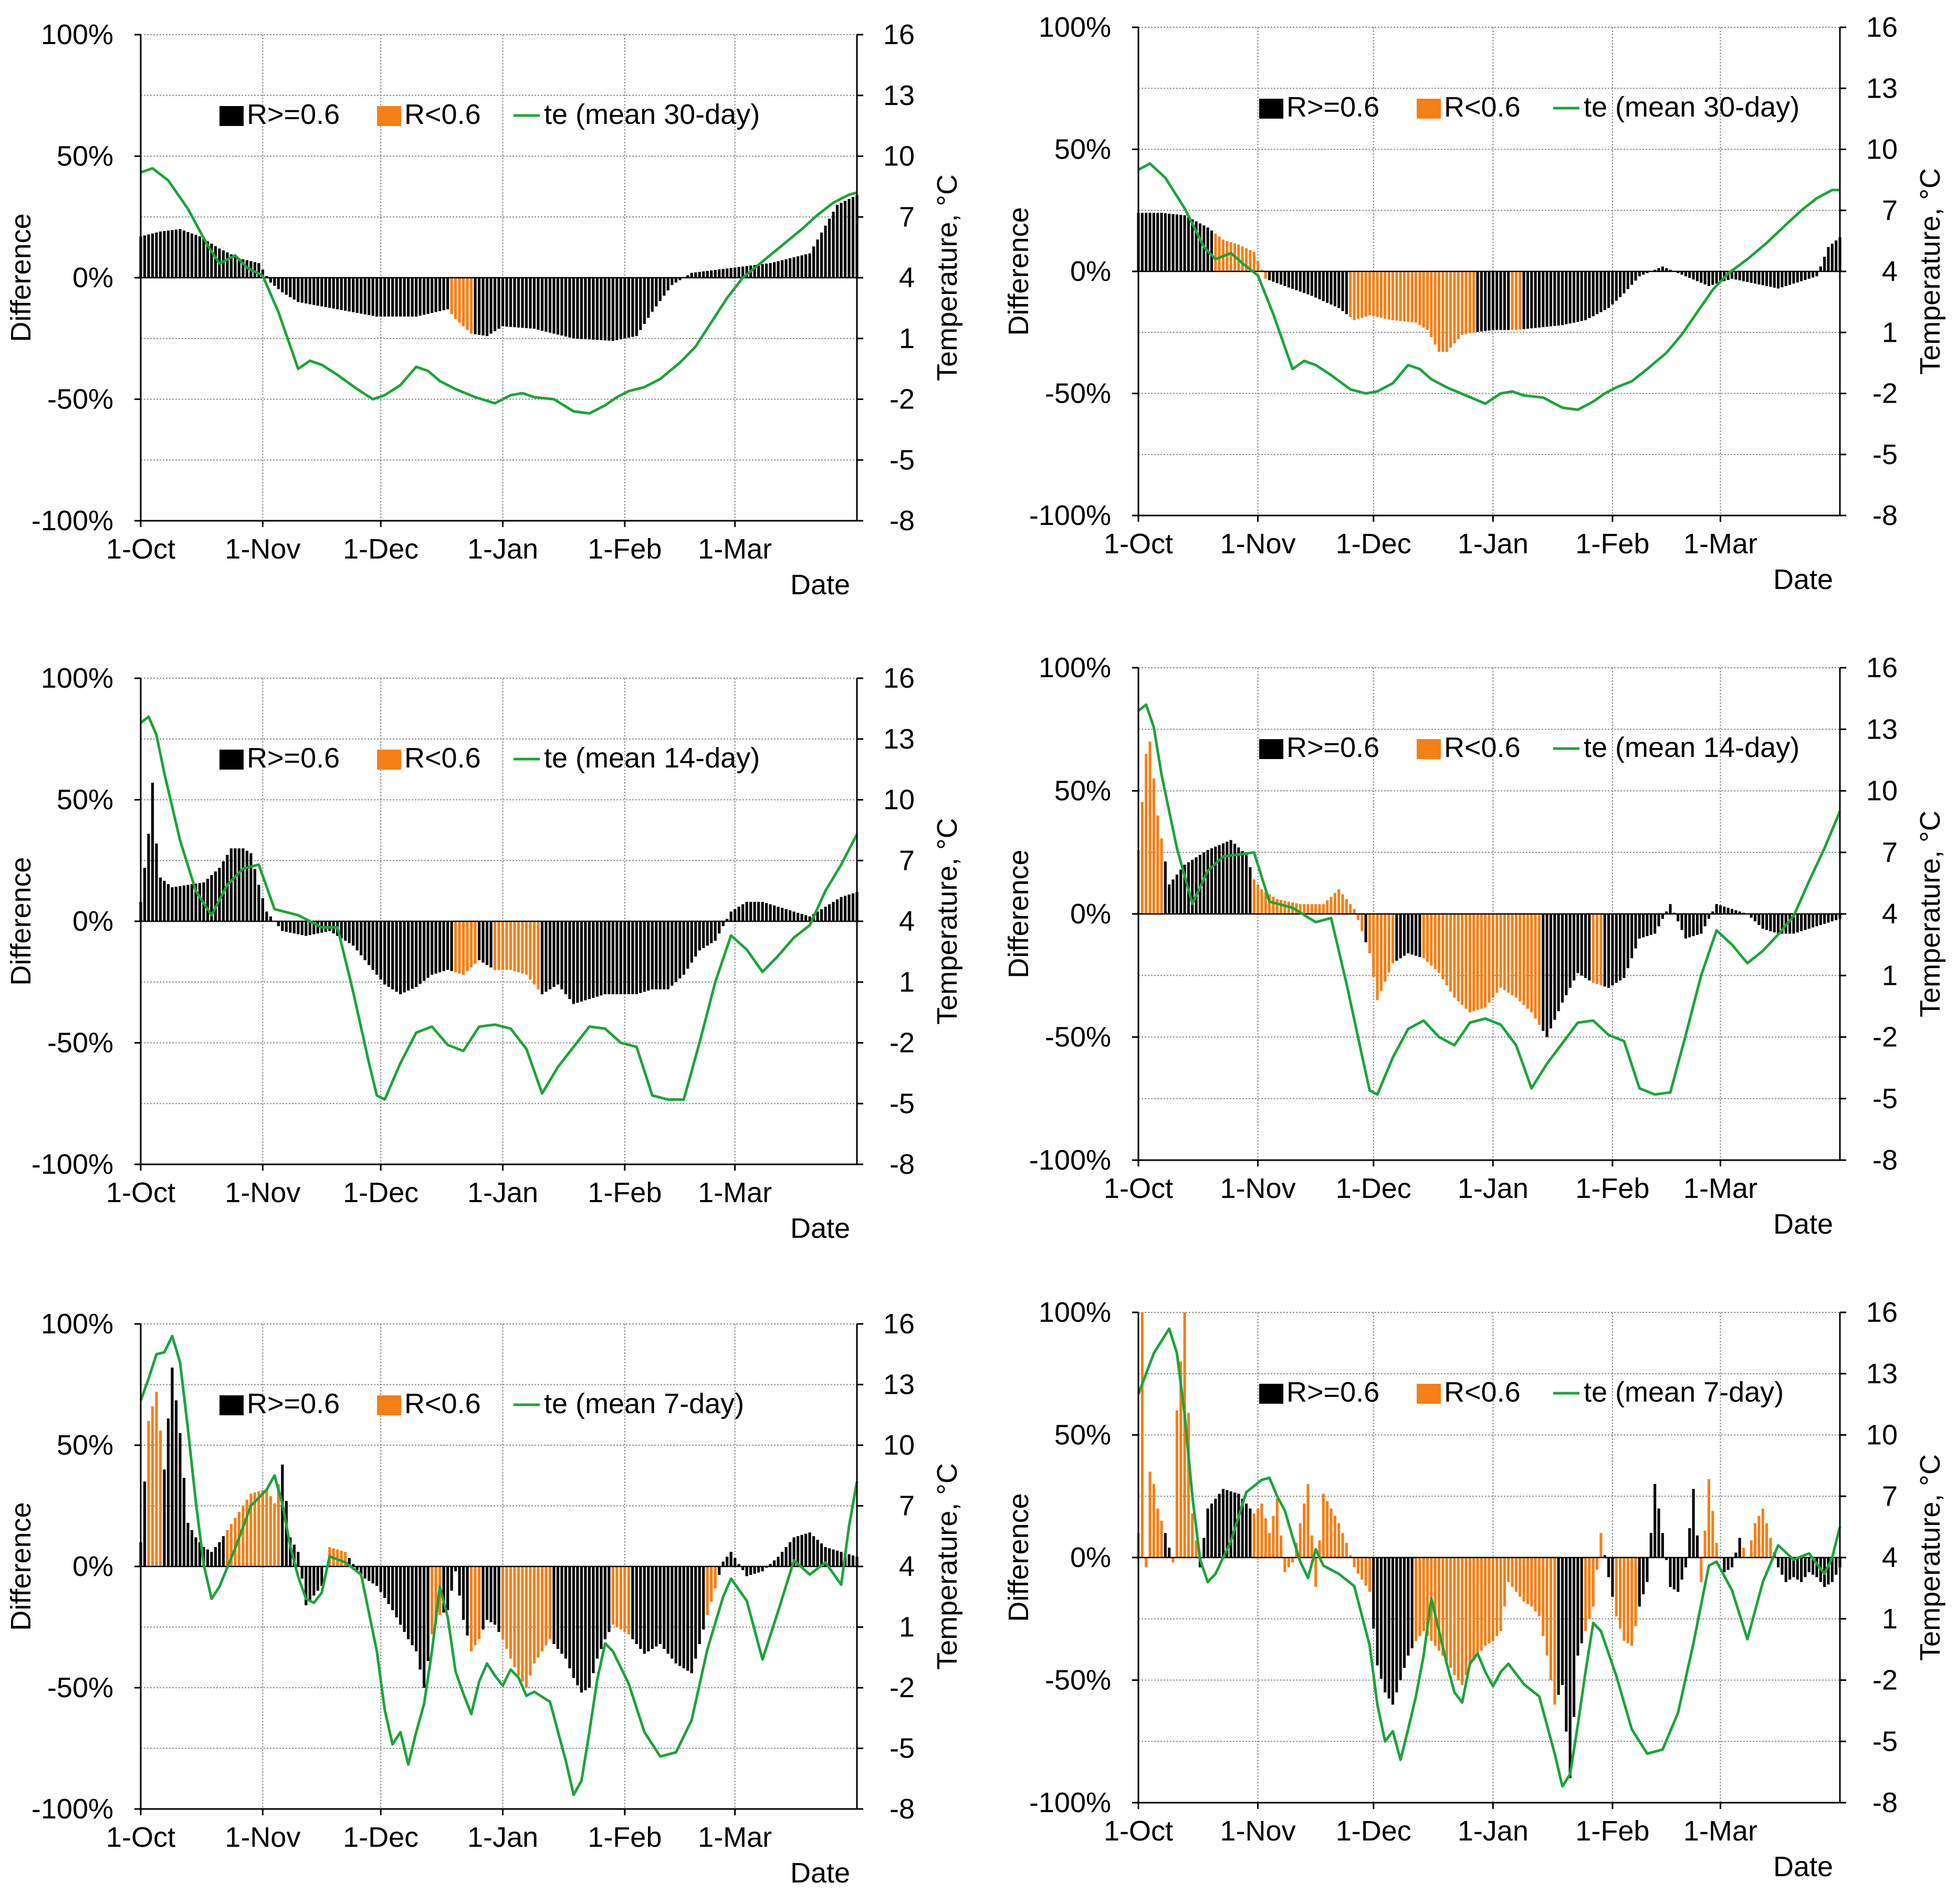 The height and width of the screenshot is (1904, 1957). I want to click on y-right-tick-label: 13, so click(899, 1385).